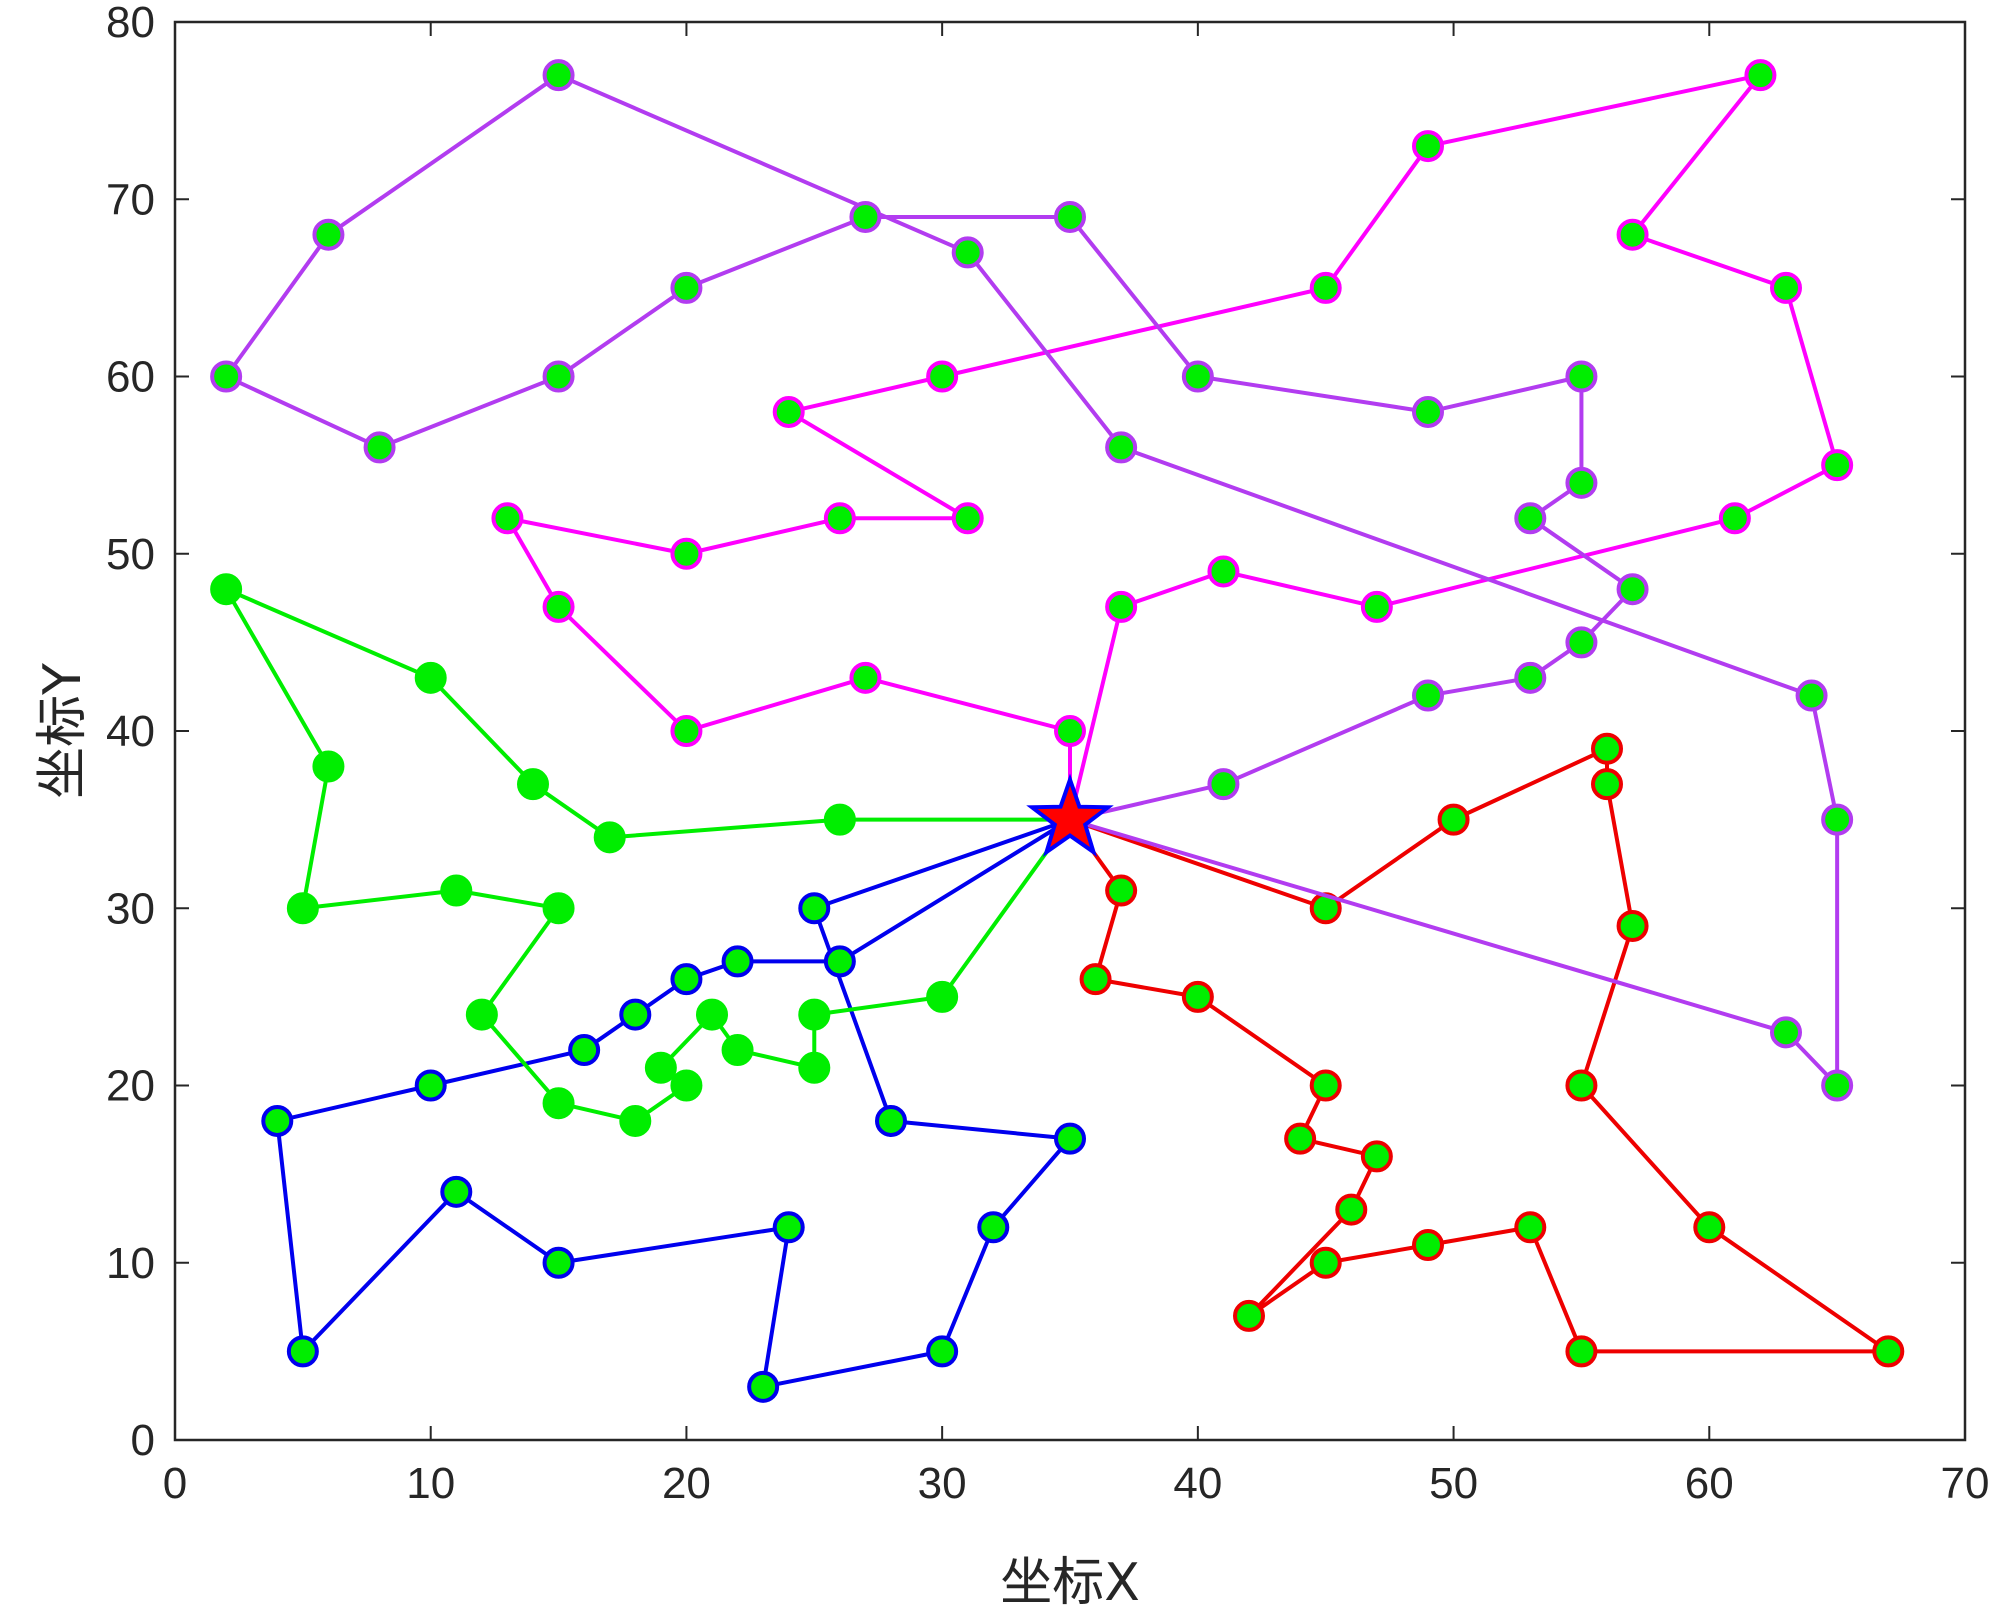  Describe the element at coordinates (1709, 1483) in the screenshot. I see `x-tick-label: 60` at that location.